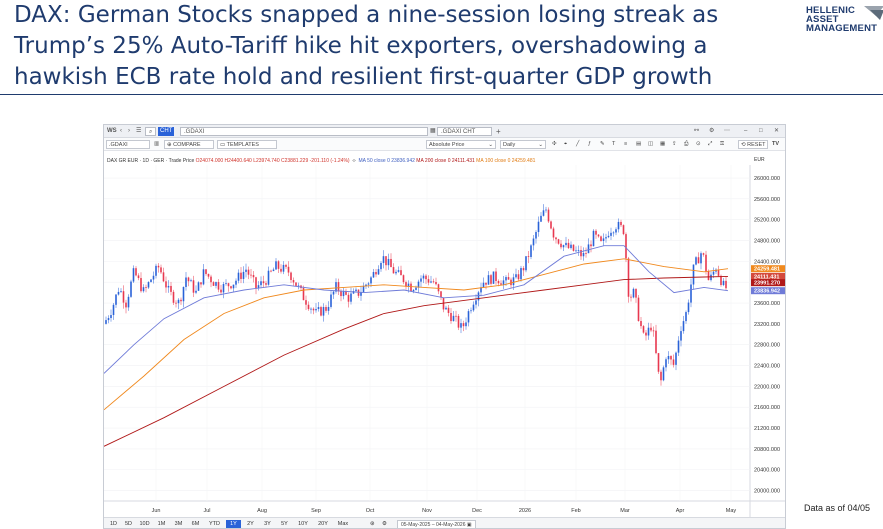  I want to click on print-icon: ⎙, so click(686, 144).